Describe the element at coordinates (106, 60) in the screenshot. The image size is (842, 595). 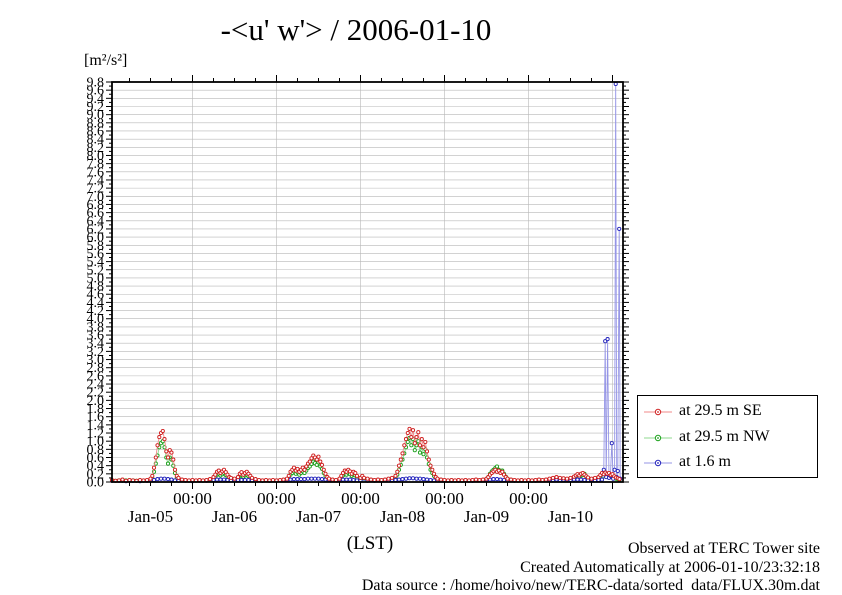
I see `y-axis-unit-label: [m²/s²]` at that location.